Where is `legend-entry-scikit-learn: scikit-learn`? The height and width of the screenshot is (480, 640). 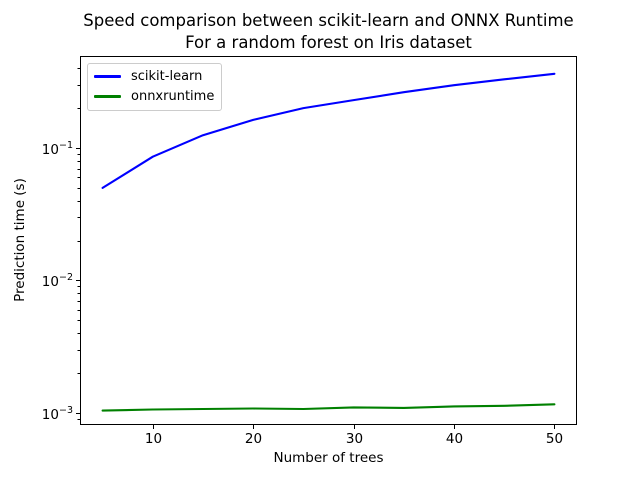
legend-entry-scikit-learn: scikit-learn is located at coordinates (154, 76).